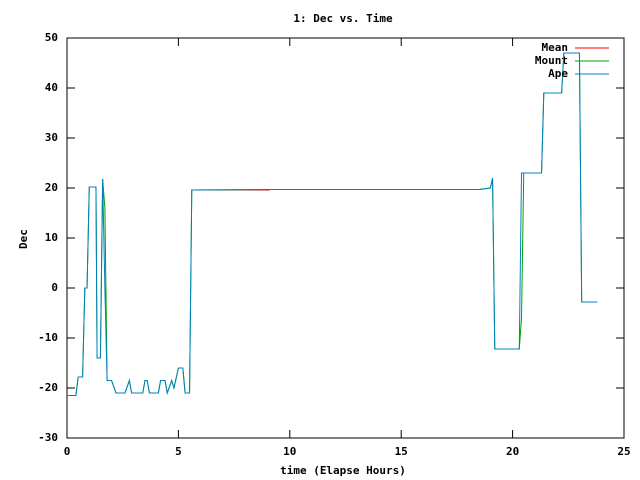  Describe the element at coordinates (51, 237) in the screenshot. I see `y-tick-label: 10` at that location.